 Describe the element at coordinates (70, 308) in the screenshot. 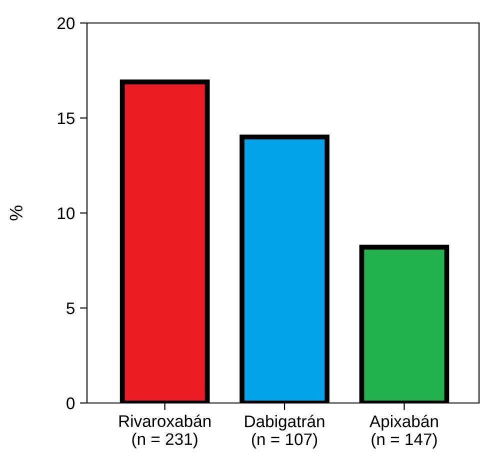

I see `y-tick-label: 5` at that location.